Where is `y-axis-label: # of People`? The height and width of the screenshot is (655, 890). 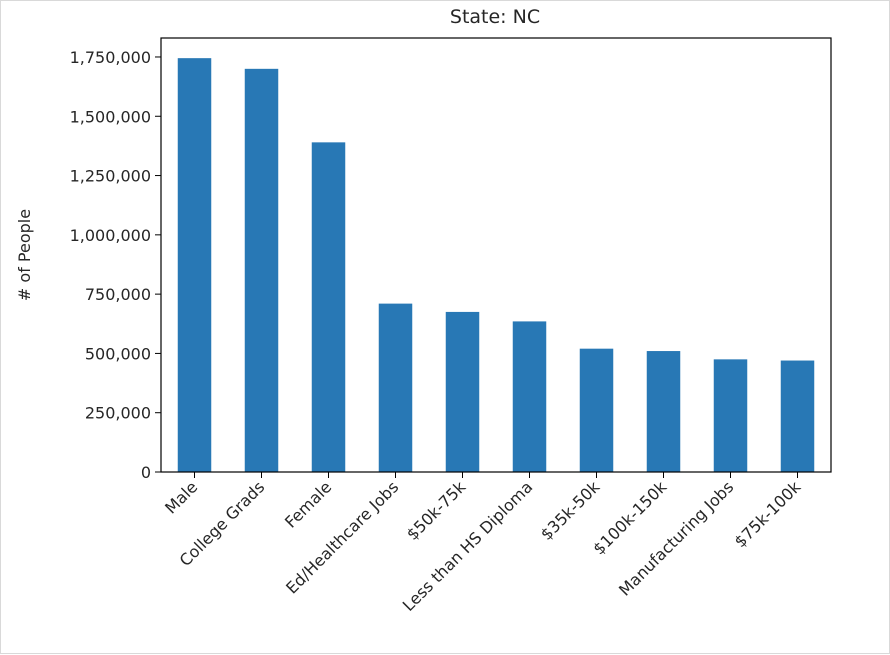 y-axis-label: # of People is located at coordinates (24, 255).